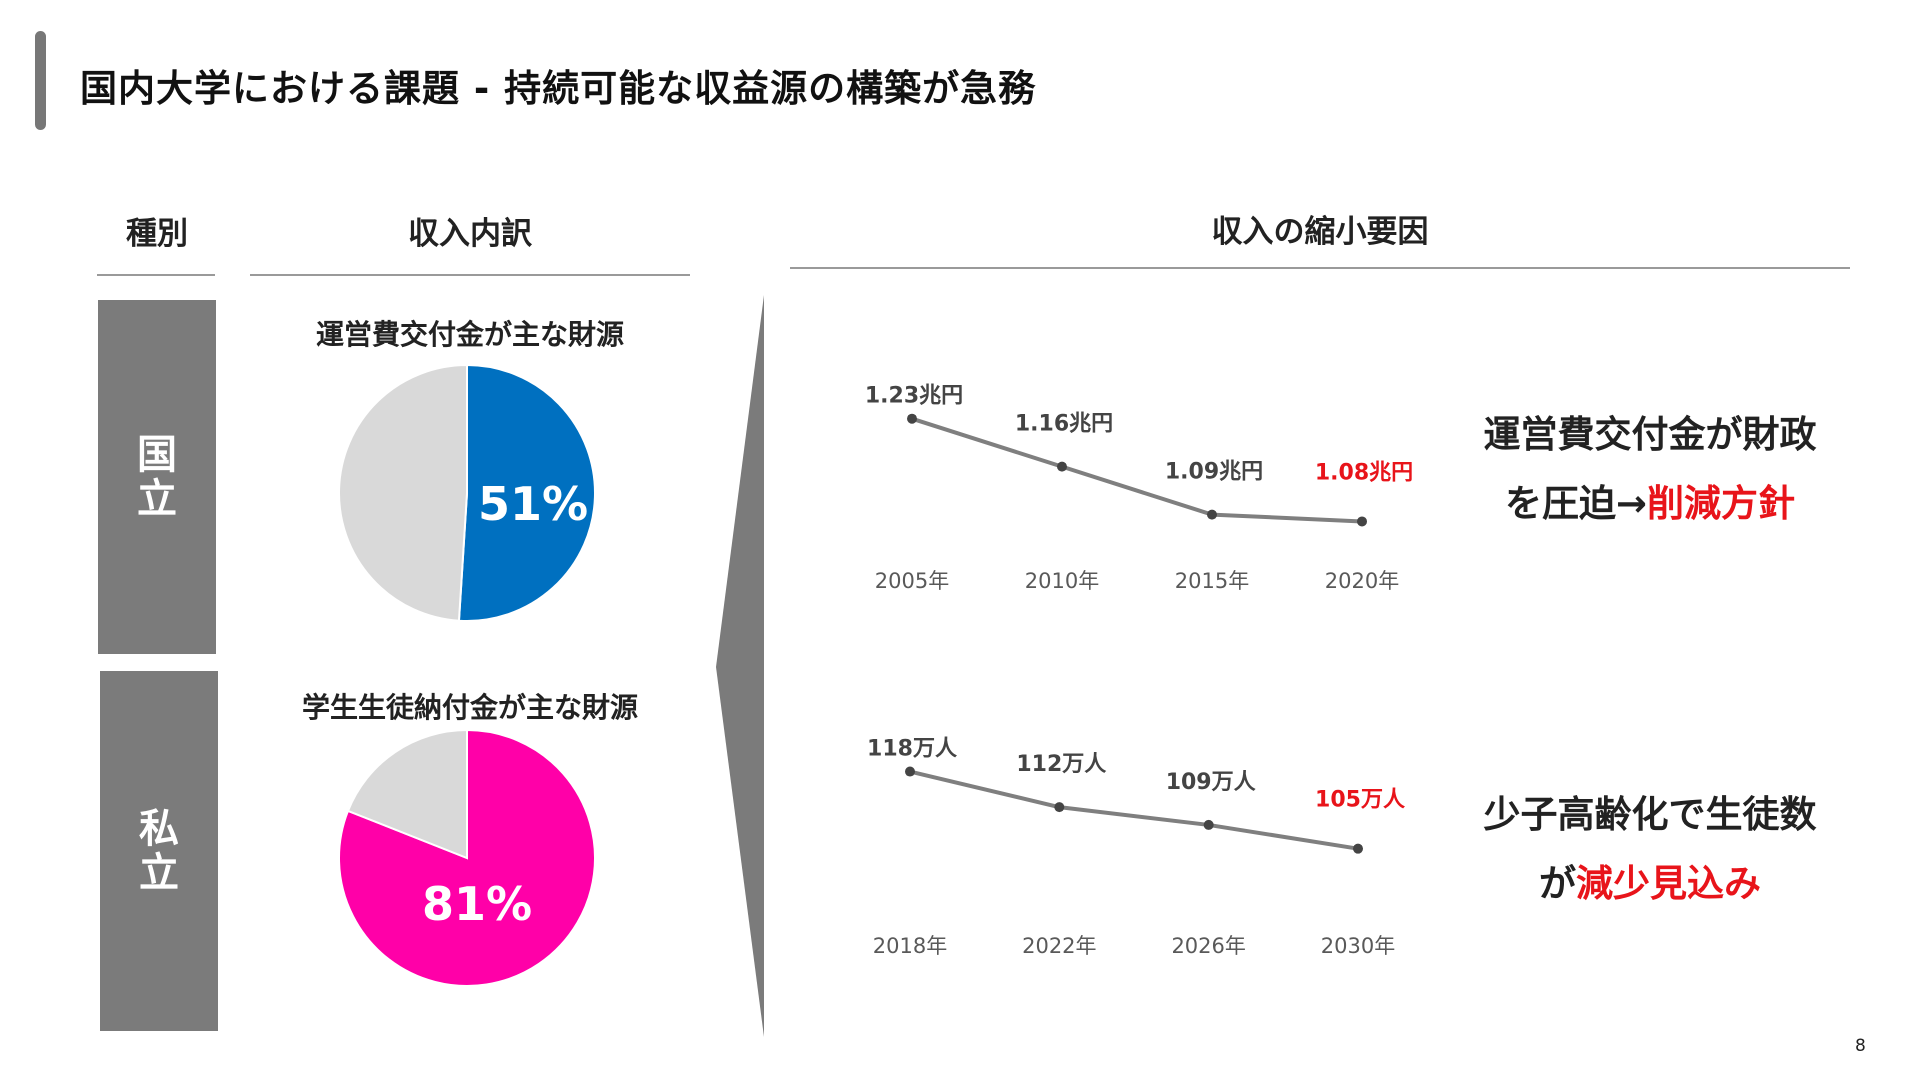 The image size is (1920, 1080). I want to click on line-students-data-label-2: 109万人, so click(1211, 782).